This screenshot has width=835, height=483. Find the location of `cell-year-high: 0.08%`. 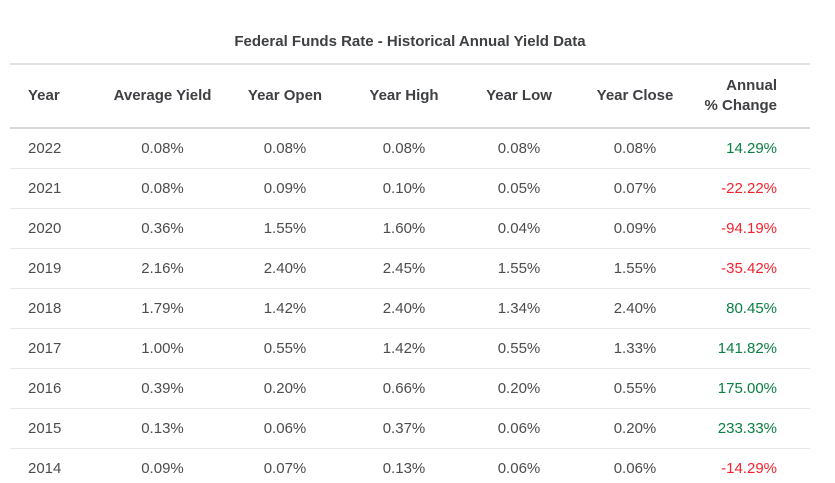

cell-year-high: 0.08% is located at coordinates (404, 148).